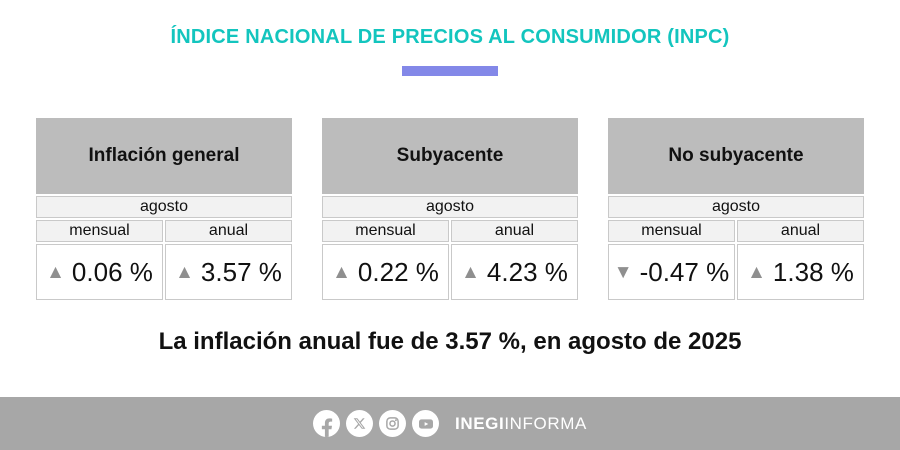 This screenshot has height=450, width=900. I want to click on instagram-icon, so click(393, 423).